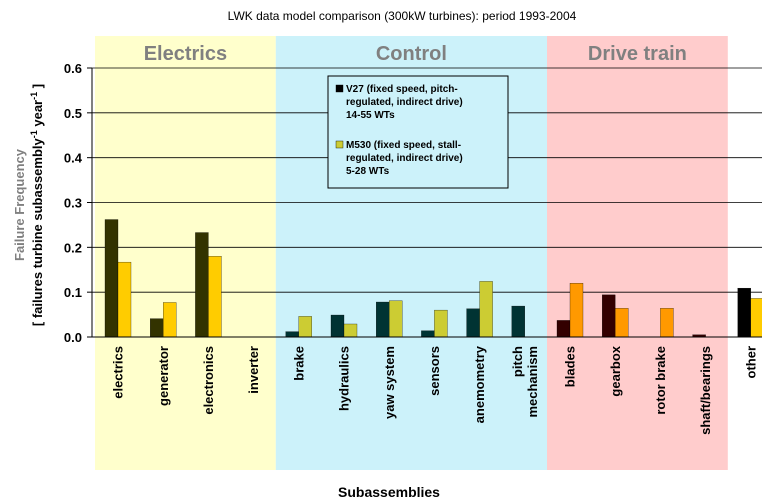 The image size is (762, 502). What do you see at coordinates (389, 492) in the screenshot?
I see `x-axis-label: Subassemblies` at bounding box center [389, 492].